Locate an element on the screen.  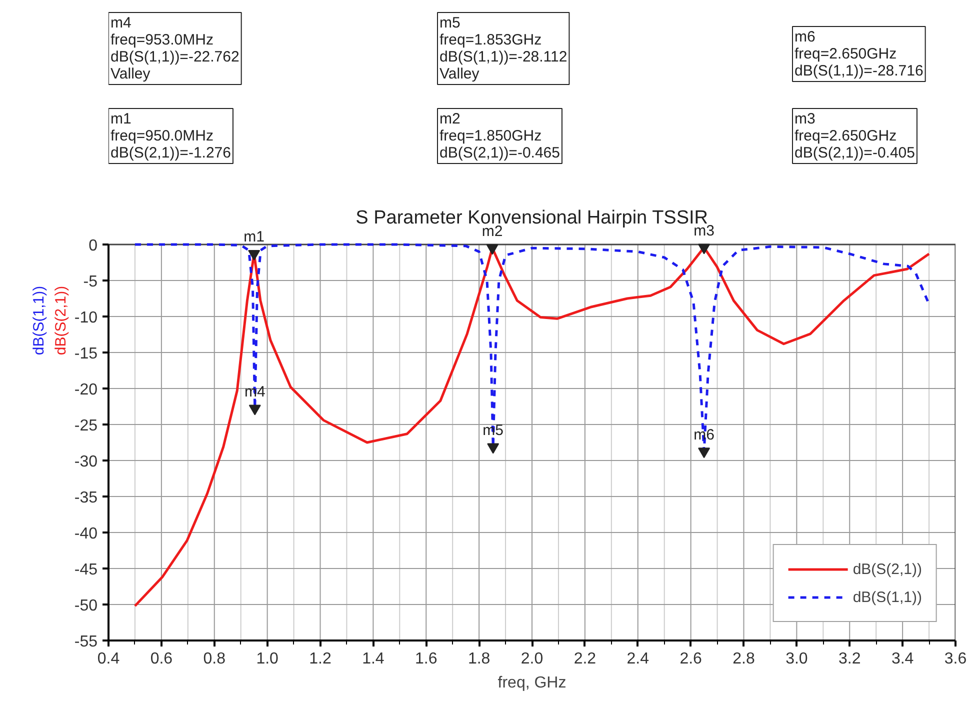
y-axis-title: dB(S(2,1)) dB(S(1,1)) is located at coordinates (50, 321).